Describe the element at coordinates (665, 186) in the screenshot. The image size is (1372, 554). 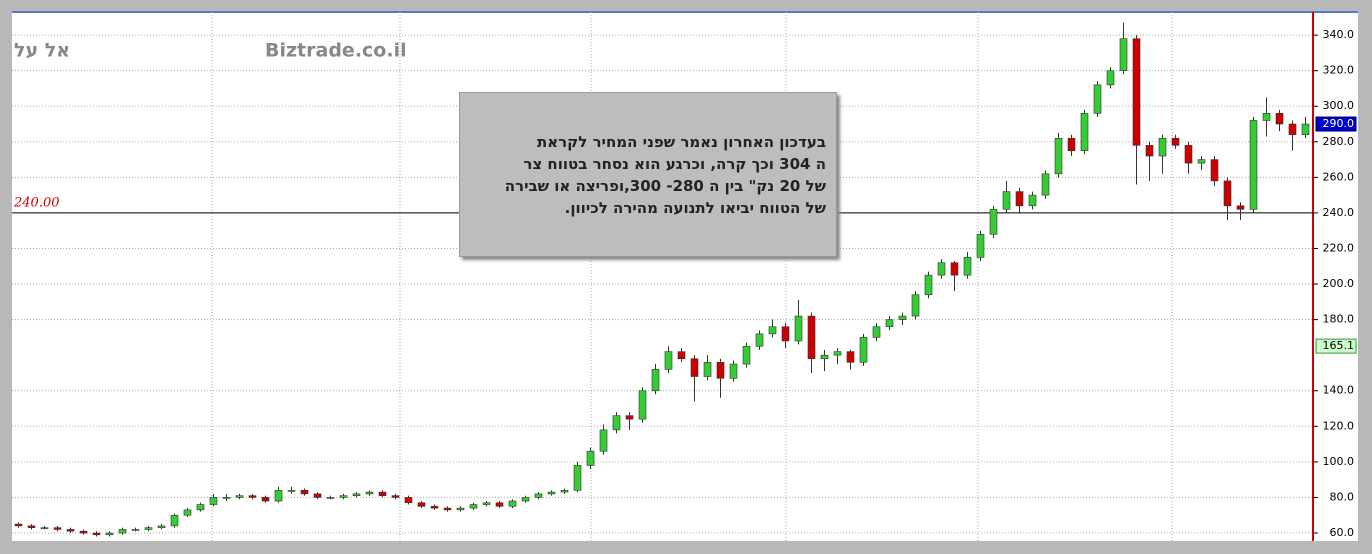
I see `annotation-line: של 20 נק" בין ה 280- 300,ופריצה או שבירה` at that location.